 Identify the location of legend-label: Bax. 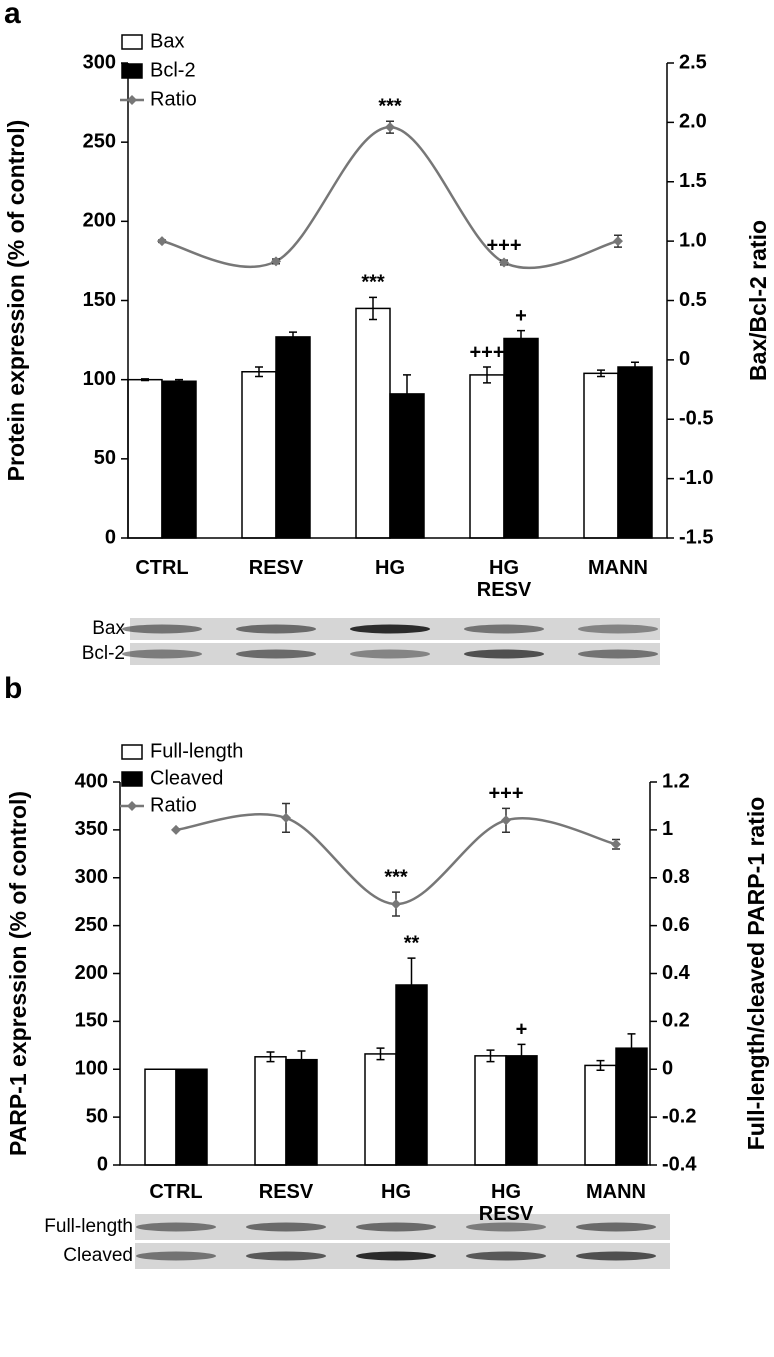
(167, 41).